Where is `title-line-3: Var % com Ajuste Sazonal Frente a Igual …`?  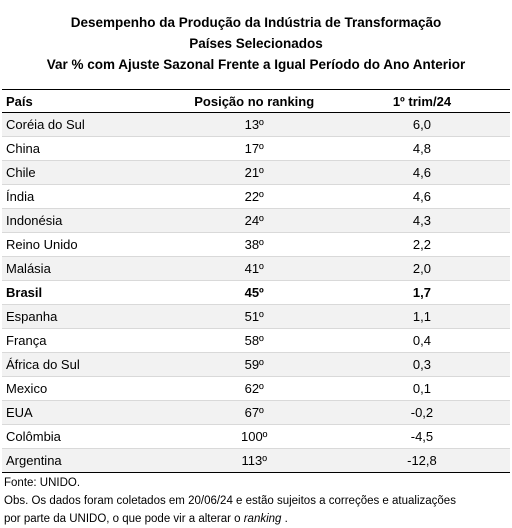
title-line-3: Var % com Ajuste Sazonal Frente a Igual … is located at coordinates (256, 64).